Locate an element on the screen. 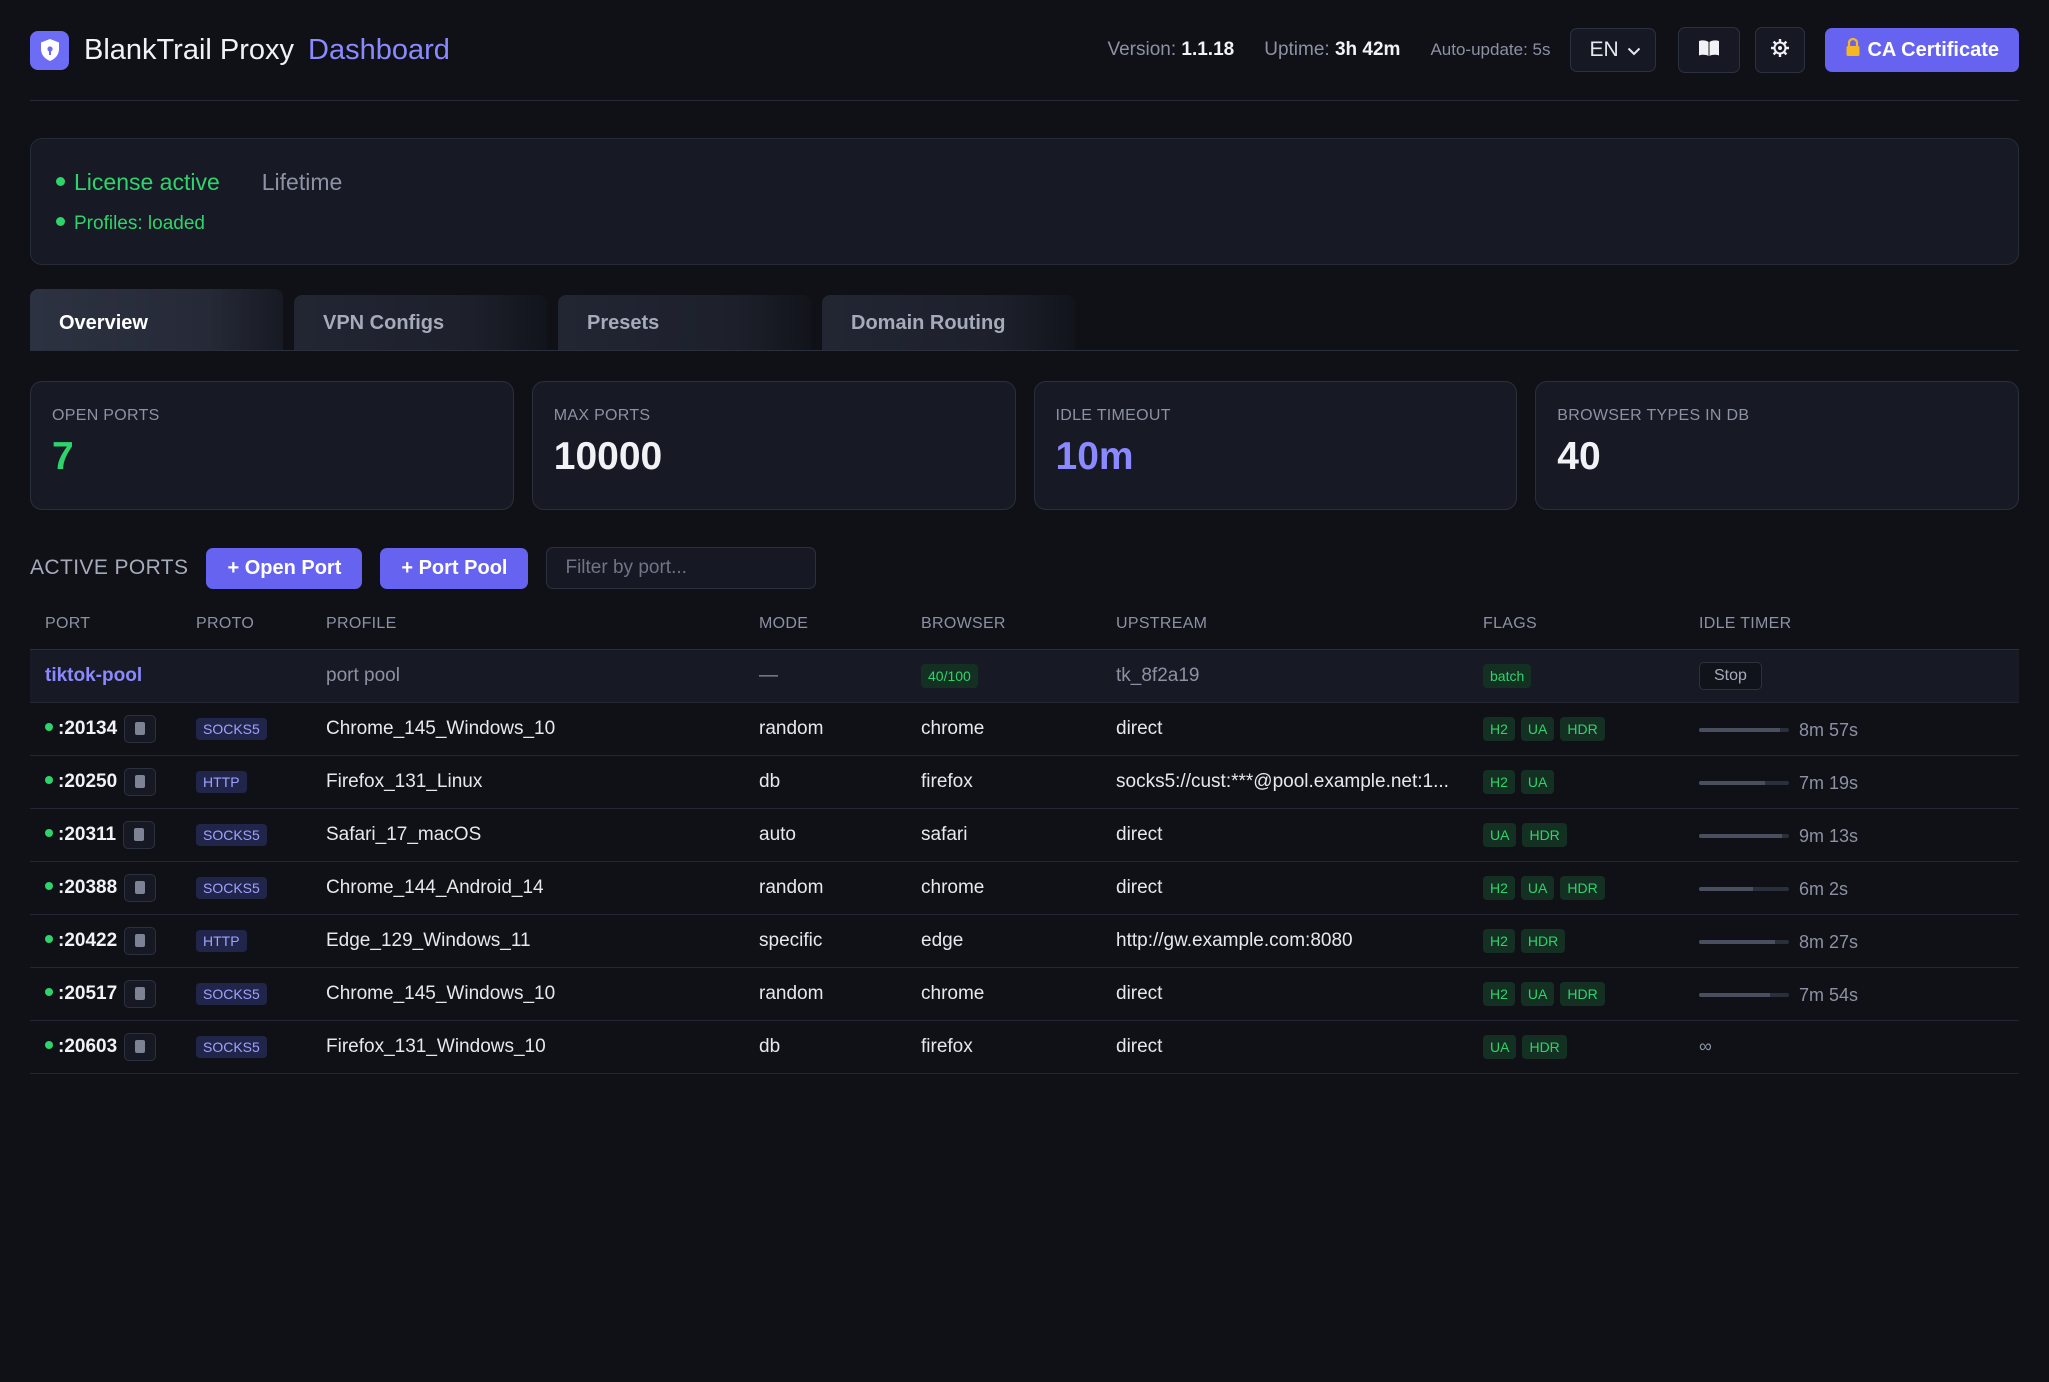 This screenshot has width=2049, height=1382. section-title: ACTIVE PORTS is located at coordinates (109, 567).